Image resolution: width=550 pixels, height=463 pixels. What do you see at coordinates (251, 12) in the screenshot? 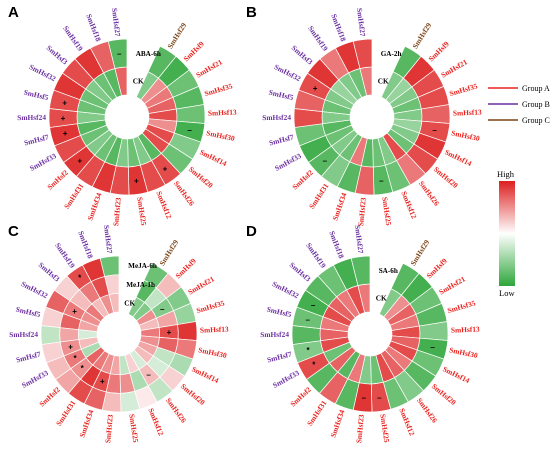
I see `panel-letter: B` at bounding box center [251, 12].